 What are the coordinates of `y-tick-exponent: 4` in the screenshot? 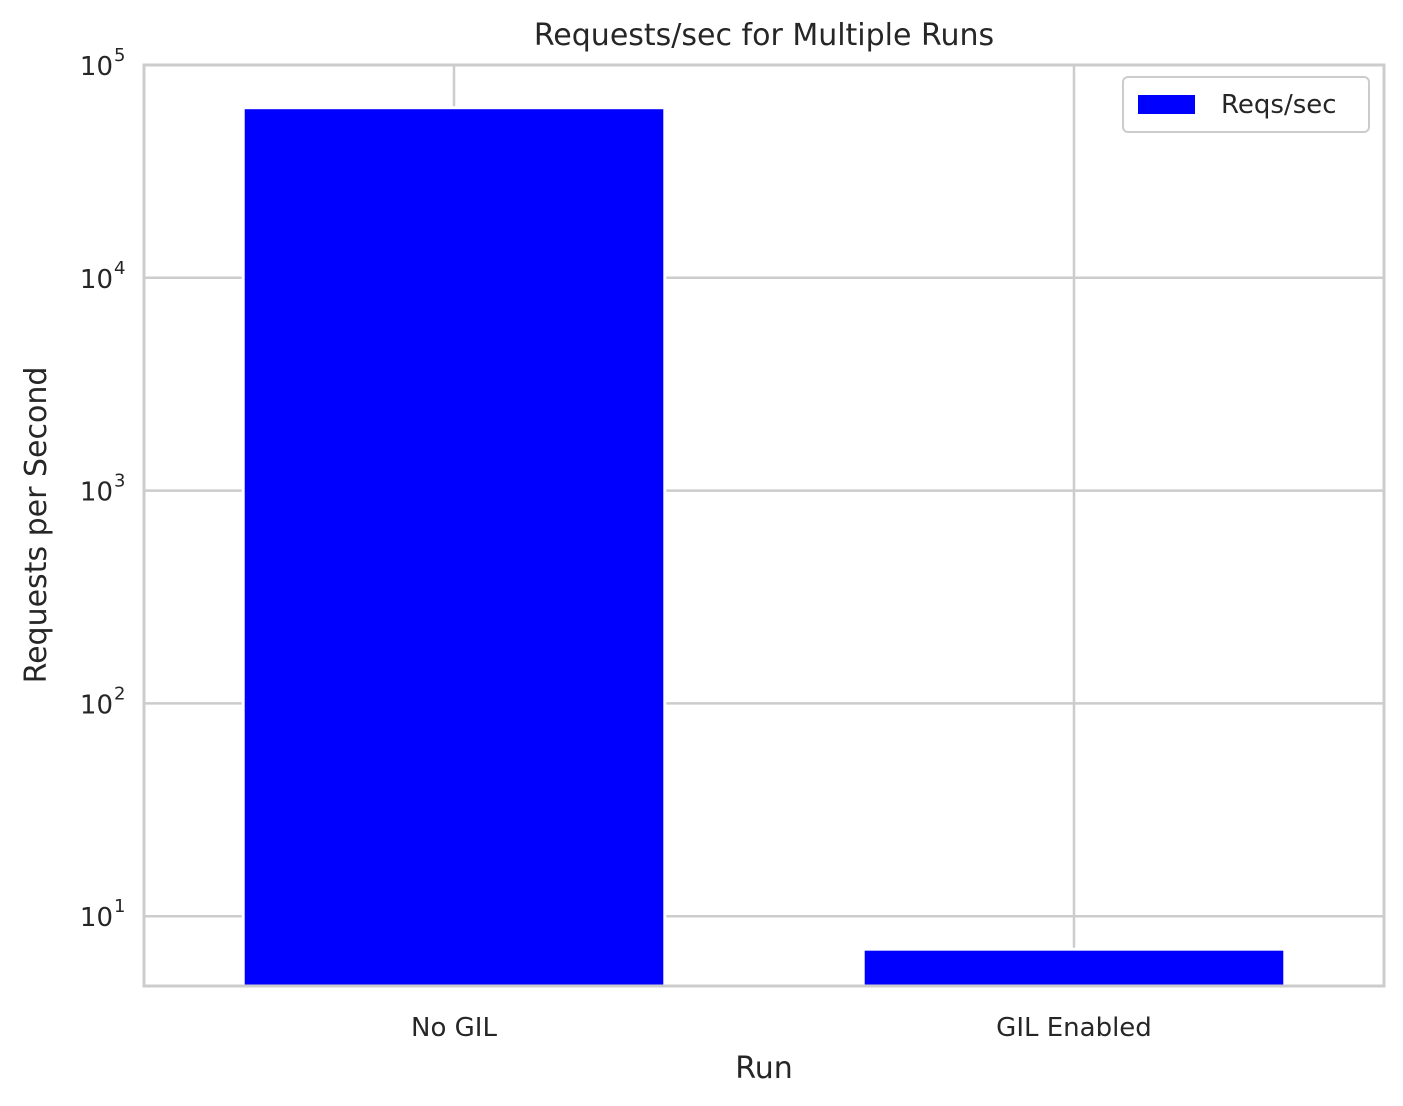 It's located at (119, 268).